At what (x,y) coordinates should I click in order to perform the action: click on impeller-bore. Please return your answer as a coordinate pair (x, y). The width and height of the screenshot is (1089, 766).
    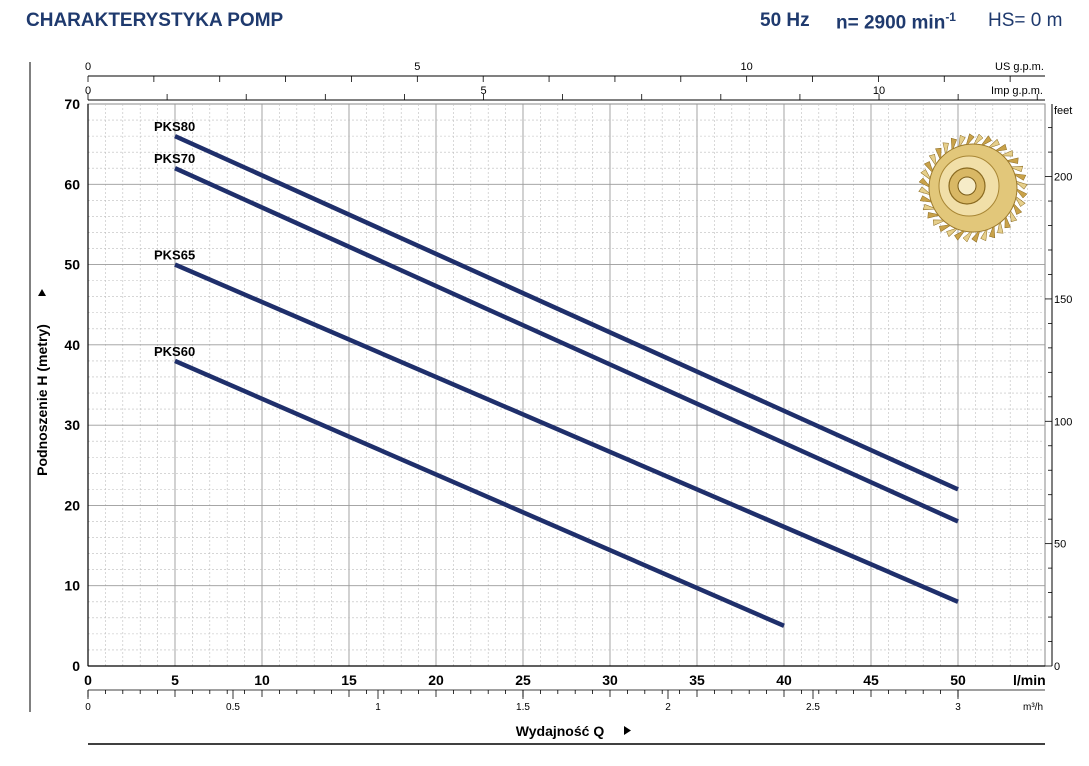
    Looking at the image, I should click on (967, 186).